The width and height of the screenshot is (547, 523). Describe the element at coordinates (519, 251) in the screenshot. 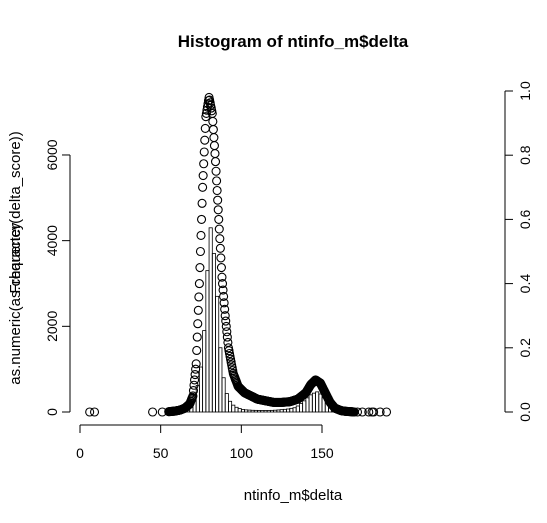

I see `right-y-axis: 0.0 0.2 0.4 0.6 0.8 1.0` at that location.